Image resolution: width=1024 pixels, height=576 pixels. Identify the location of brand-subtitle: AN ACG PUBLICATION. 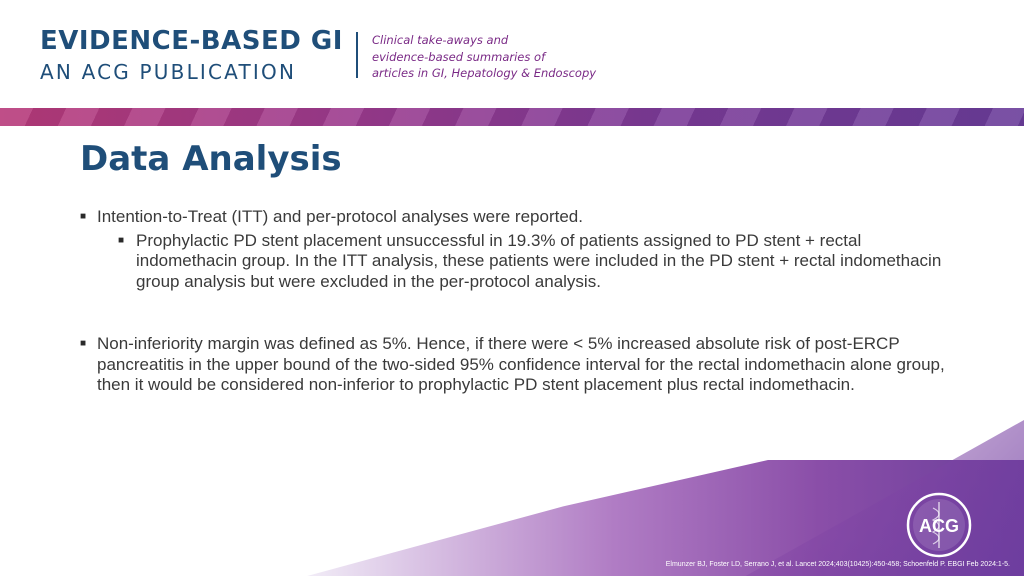
(168, 72).